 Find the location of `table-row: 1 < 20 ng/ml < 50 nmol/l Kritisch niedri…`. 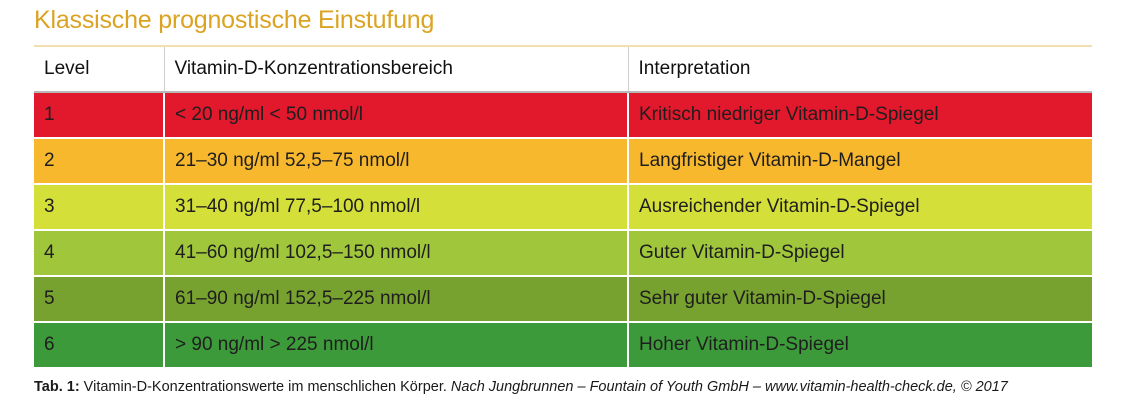

table-row: 1 < 20 ng/ml < 50 nmol/l Kritisch niedri… is located at coordinates (563, 114).